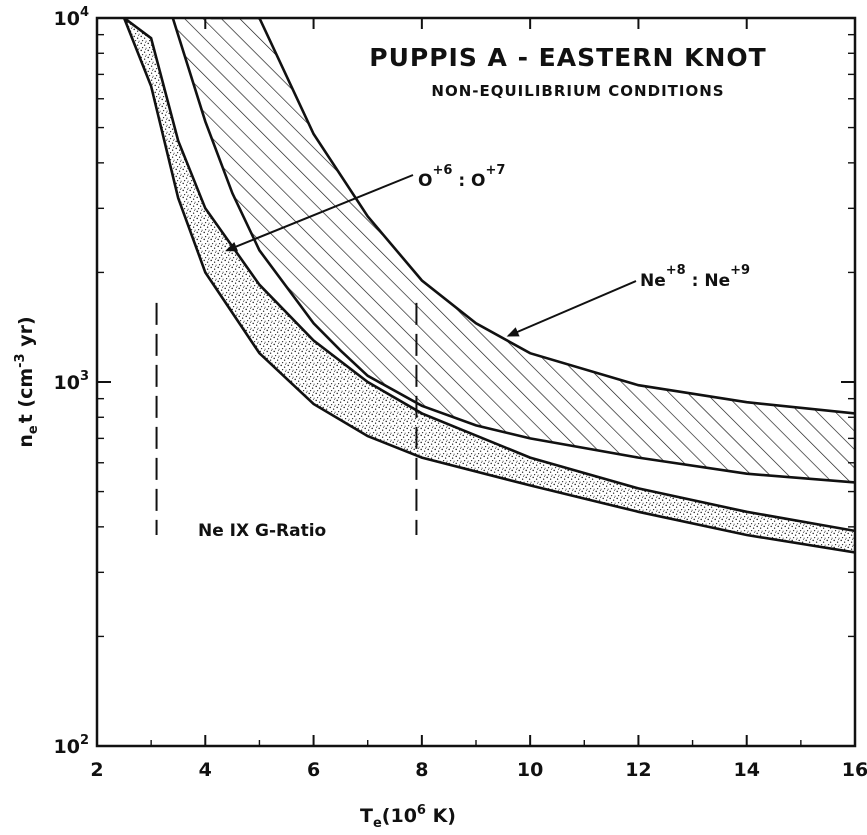 The width and height of the screenshot is (867, 835). I want to click on x-tick-label-4: 10, so click(530, 770).